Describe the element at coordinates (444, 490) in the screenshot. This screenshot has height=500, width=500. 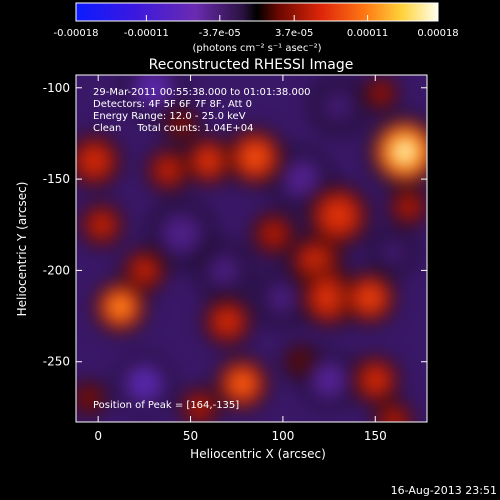
I see `timestamp: 16-Aug-2013 23:51` at that location.